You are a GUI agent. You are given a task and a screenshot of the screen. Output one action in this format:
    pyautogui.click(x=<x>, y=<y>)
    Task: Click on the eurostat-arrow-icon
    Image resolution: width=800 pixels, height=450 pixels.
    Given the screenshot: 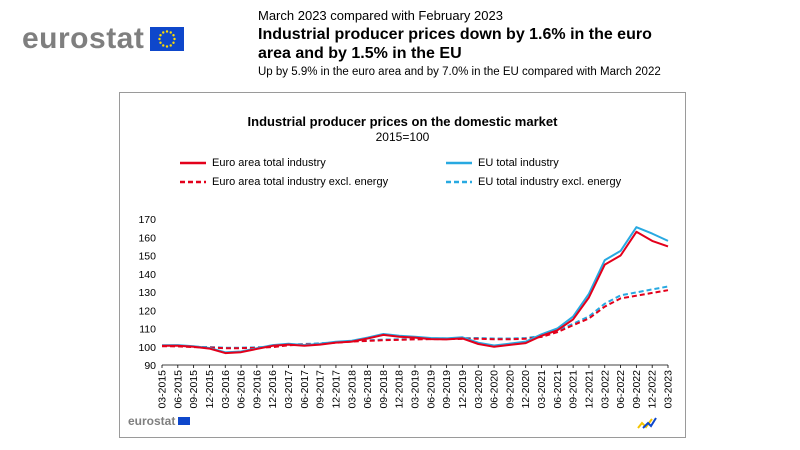 What is the action you would take?
    pyautogui.click(x=647, y=423)
    